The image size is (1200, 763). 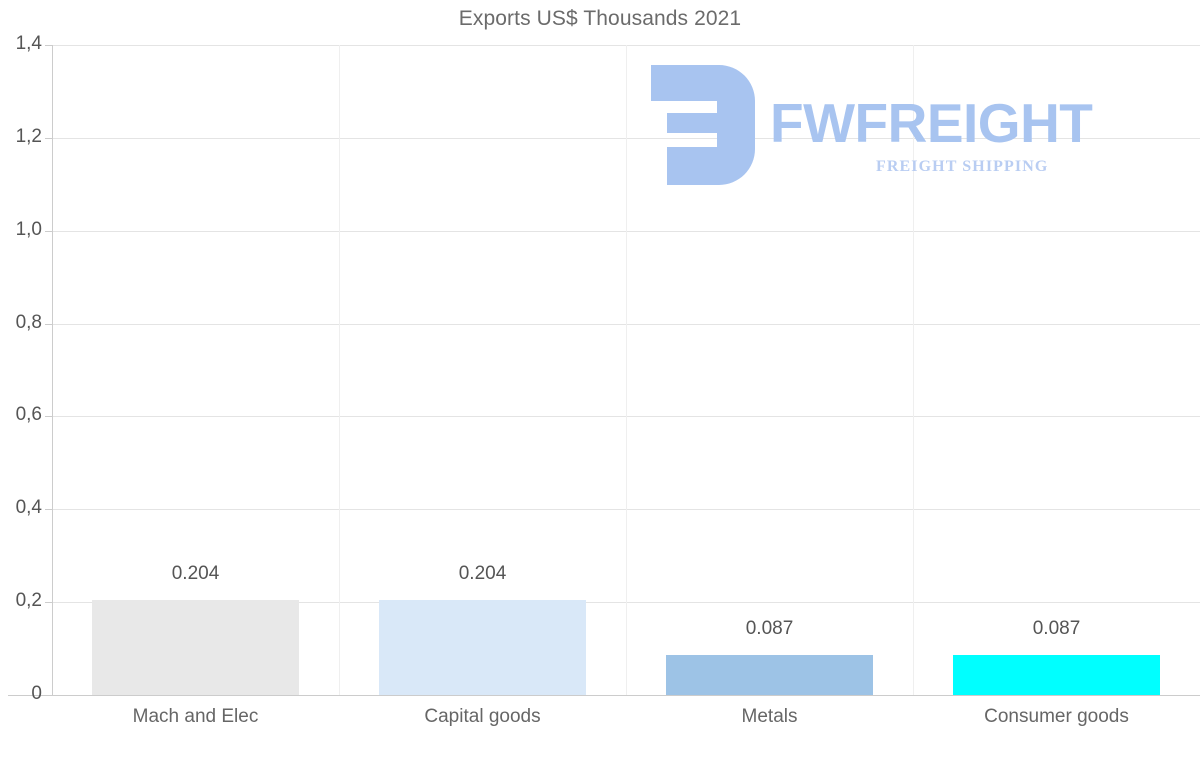 What do you see at coordinates (36, 693) in the screenshot?
I see `y-axis-tick-label: 0` at bounding box center [36, 693].